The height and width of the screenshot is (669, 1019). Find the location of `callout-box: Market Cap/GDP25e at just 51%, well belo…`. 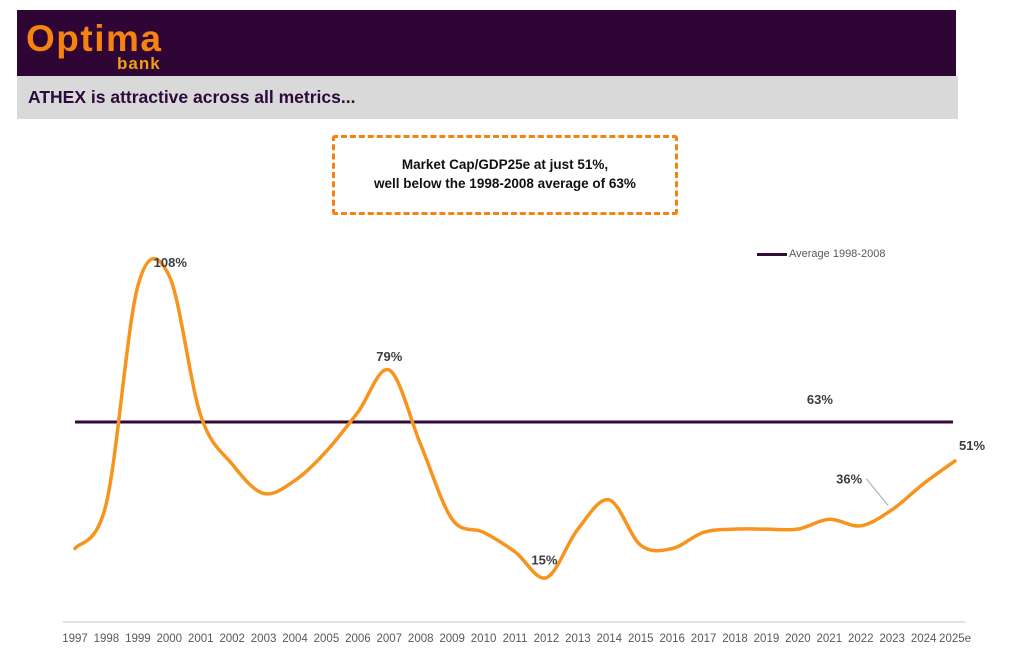

callout-box: Market Cap/GDP25e at just 51%, well belo… is located at coordinates (505, 175).